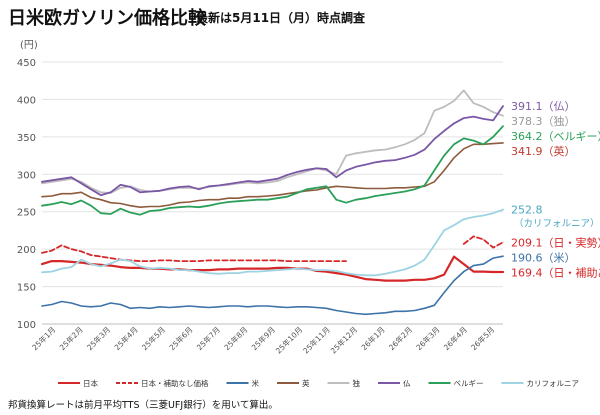 The width and height of the screenshot is (600, 415). What do you see at coordinates (26, 288) in the screenshot?
I see `y-tick-label: 150` at bounding box center [26, 288].